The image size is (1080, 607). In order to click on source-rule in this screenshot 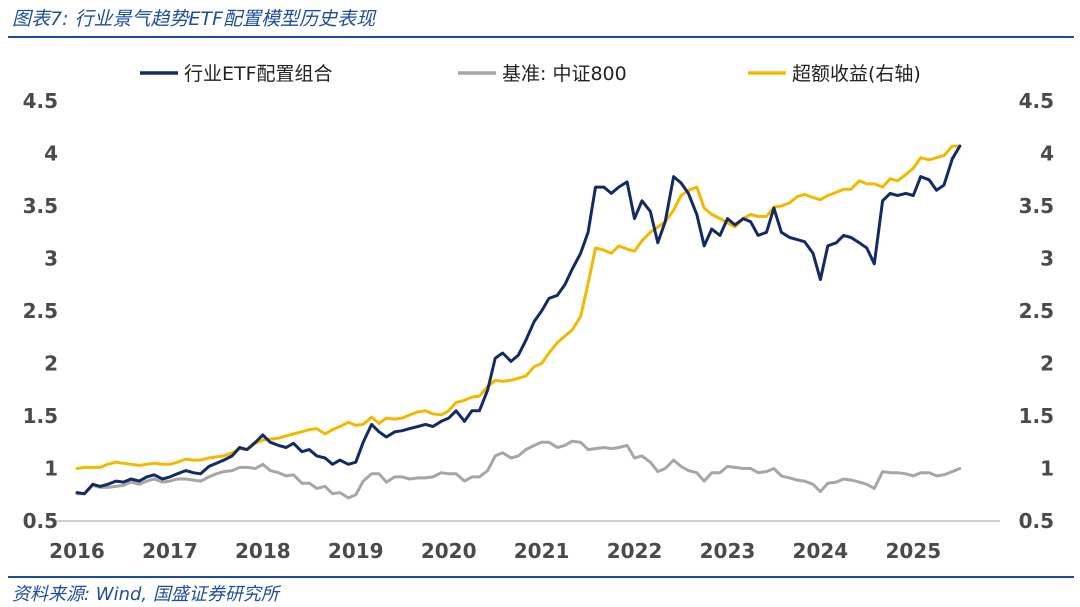, I will do `click(541, 577)`.